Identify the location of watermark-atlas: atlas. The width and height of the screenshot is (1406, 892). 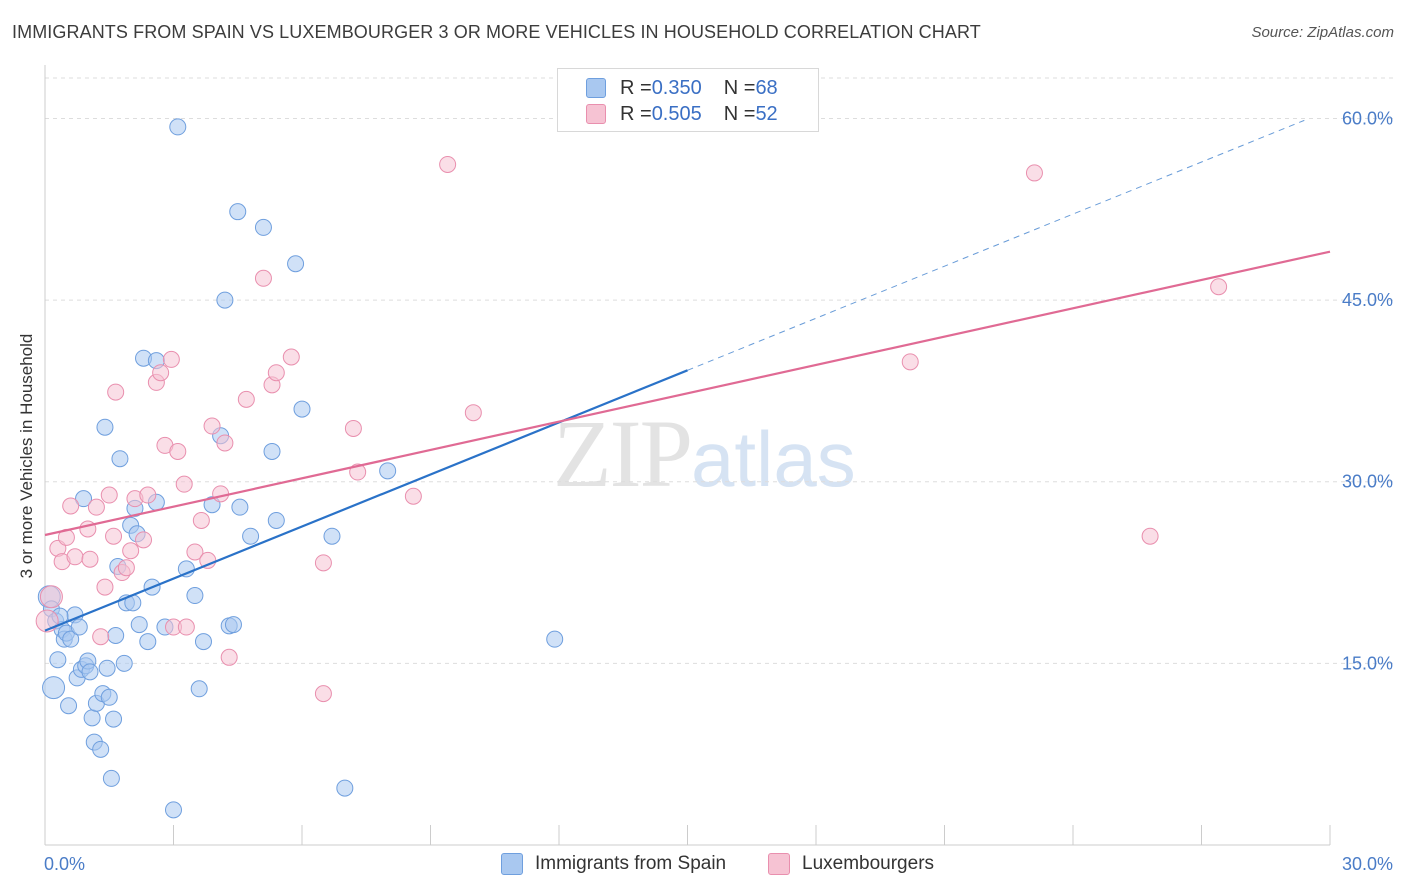
(773, 459).